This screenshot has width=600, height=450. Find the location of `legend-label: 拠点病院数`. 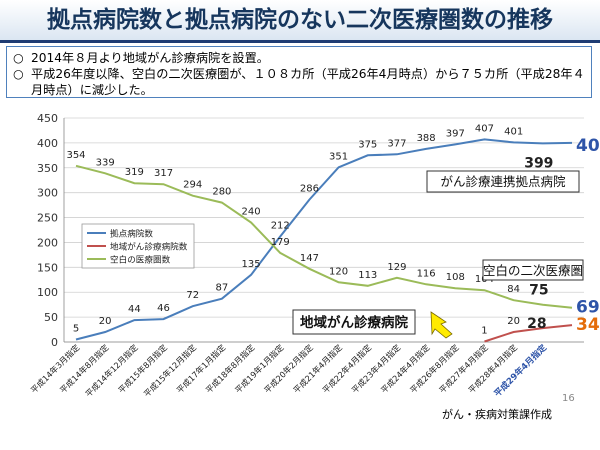

legend-label: 拠点病院数 is located at coordinates (131, 234).